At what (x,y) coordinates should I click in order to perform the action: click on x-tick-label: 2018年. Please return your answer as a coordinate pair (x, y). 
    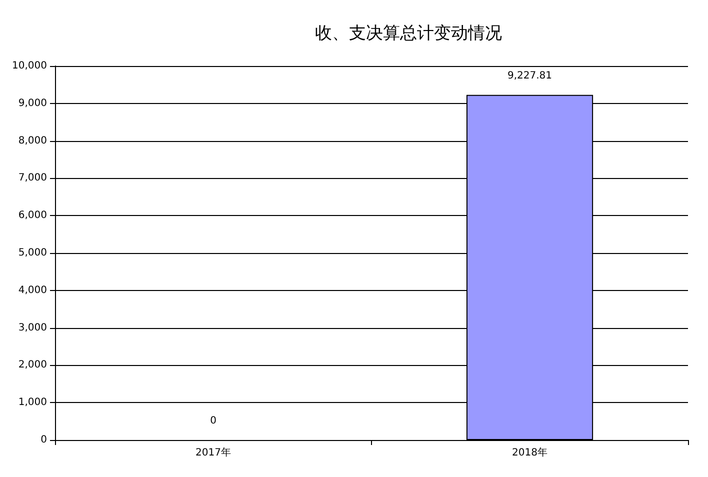
    Looking at the image, I should click on (530, 452).